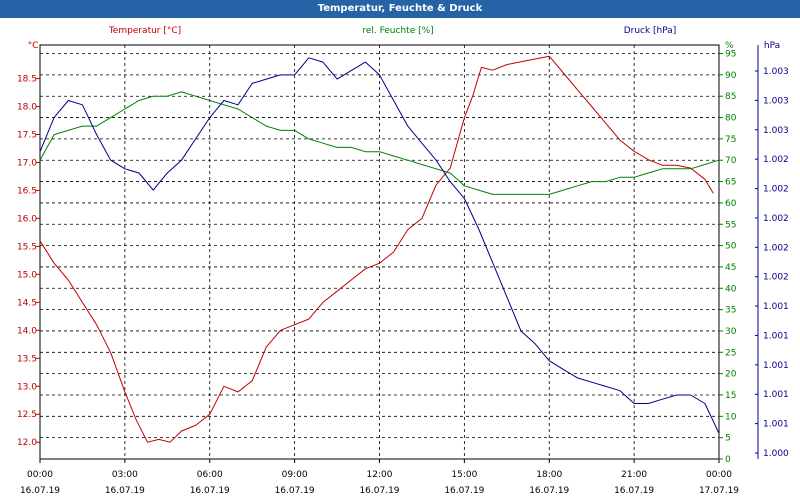  Describe the element at coordinates (27, 443) in the screenshot. I see `y-left-tick-label: 12.0` at that location.